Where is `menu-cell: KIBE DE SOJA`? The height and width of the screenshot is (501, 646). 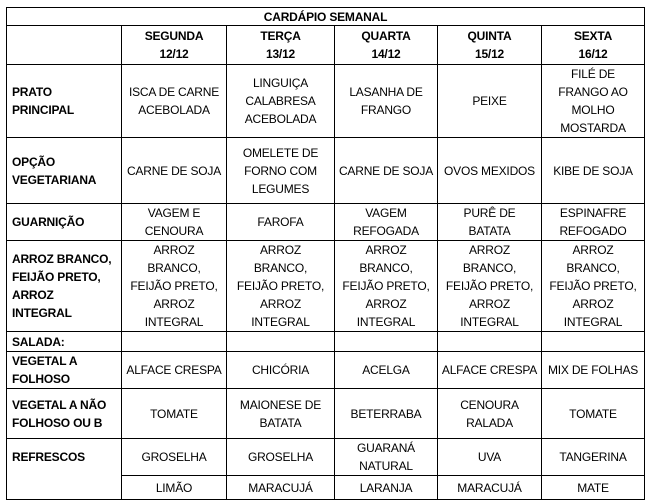
menu-cell: KIBE DE SOJA is located at coordinates (593, 170).